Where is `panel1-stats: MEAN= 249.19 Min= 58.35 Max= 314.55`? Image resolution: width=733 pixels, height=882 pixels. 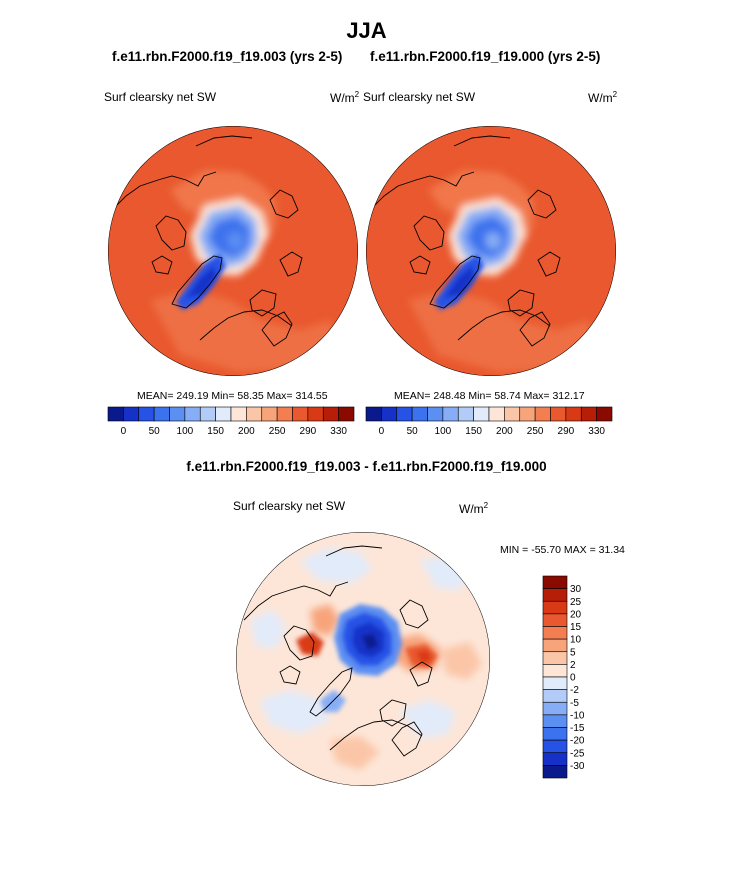 panel1-stats: MEAN= 249.19 Min= 58.35 Max= 314.55 is located at coordinates (232, 396).